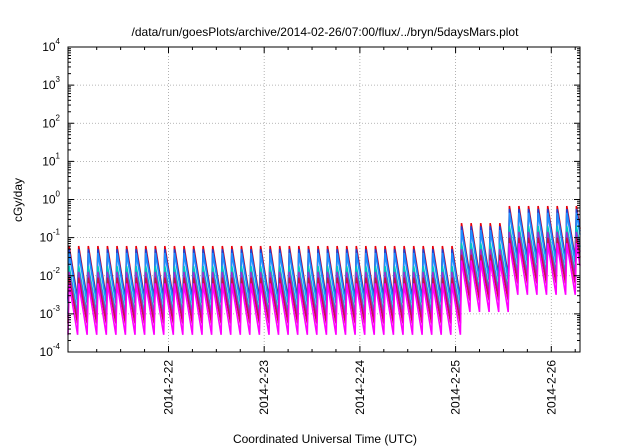 This screenshot has height=448, width=640. What do you see at coordinates (51, 121) in the screenshot?
I see `y-tick-label: 10²` at bounding box center [51, 121].